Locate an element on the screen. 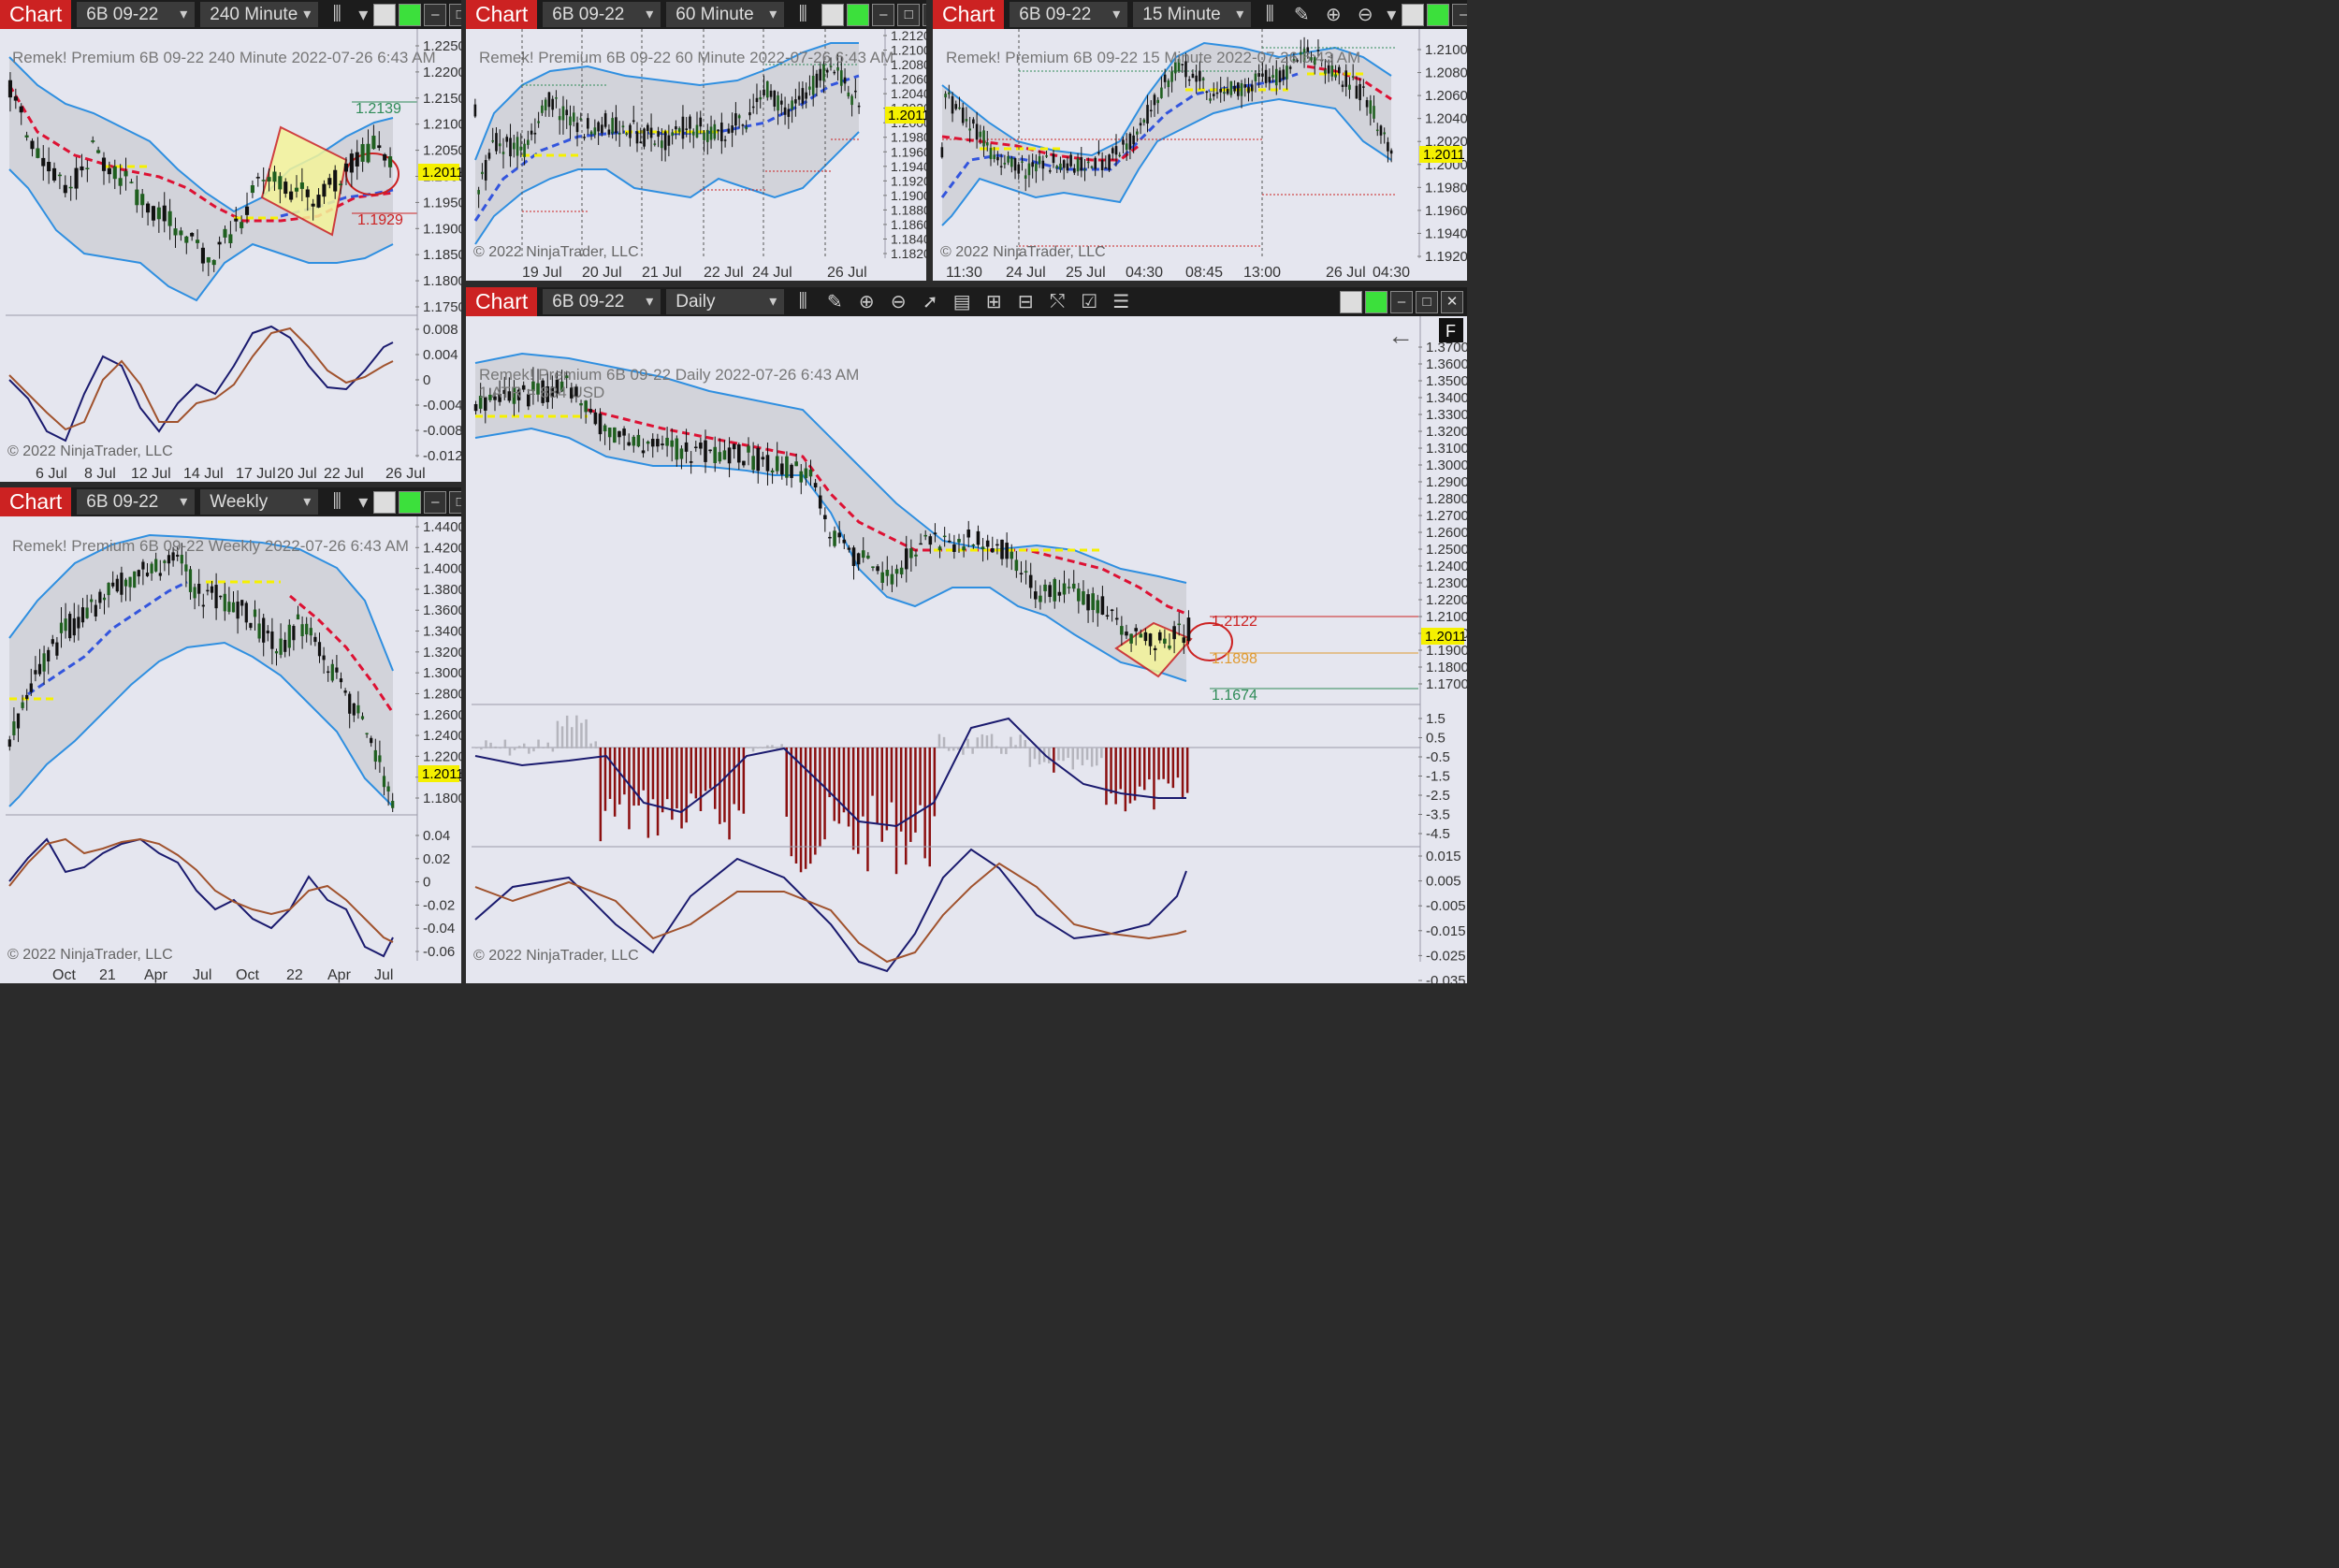  interval-selector: 15 Minute ▾ is located at coordinates (1192, 15).